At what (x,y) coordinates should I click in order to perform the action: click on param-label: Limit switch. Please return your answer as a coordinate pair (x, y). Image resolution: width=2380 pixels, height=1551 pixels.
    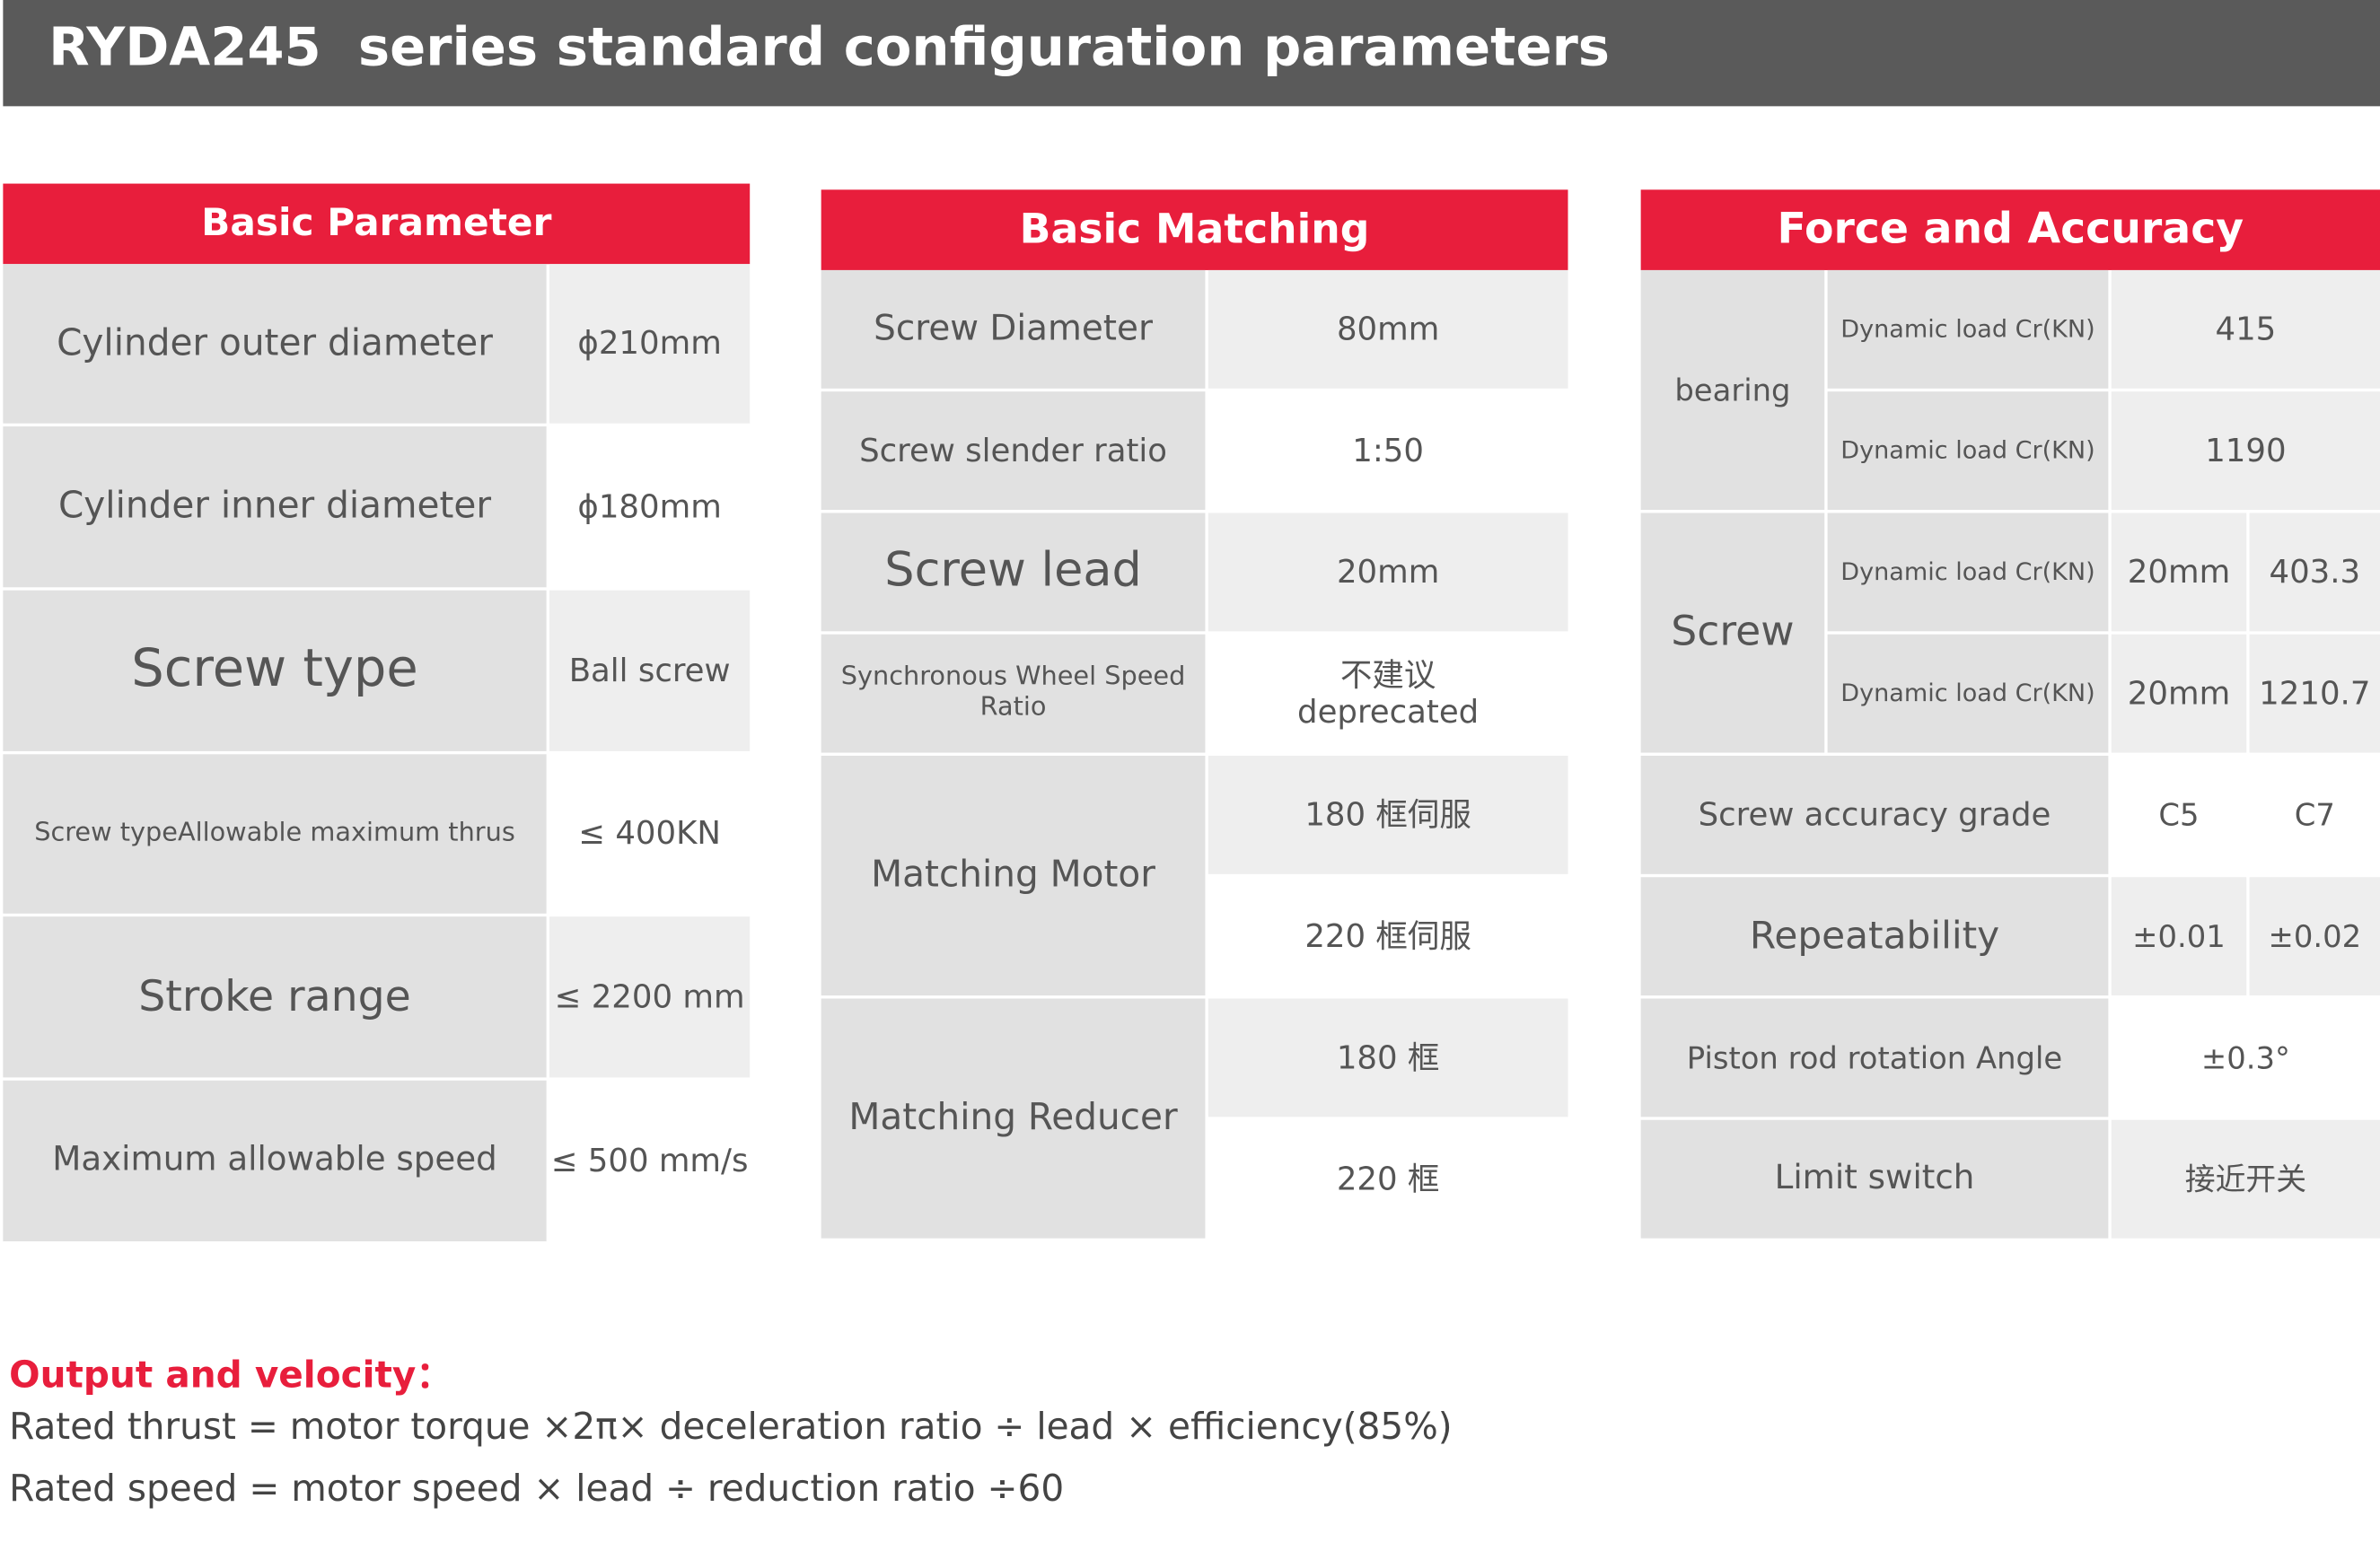
    Looking at the image, I should click on (1875, 1179).